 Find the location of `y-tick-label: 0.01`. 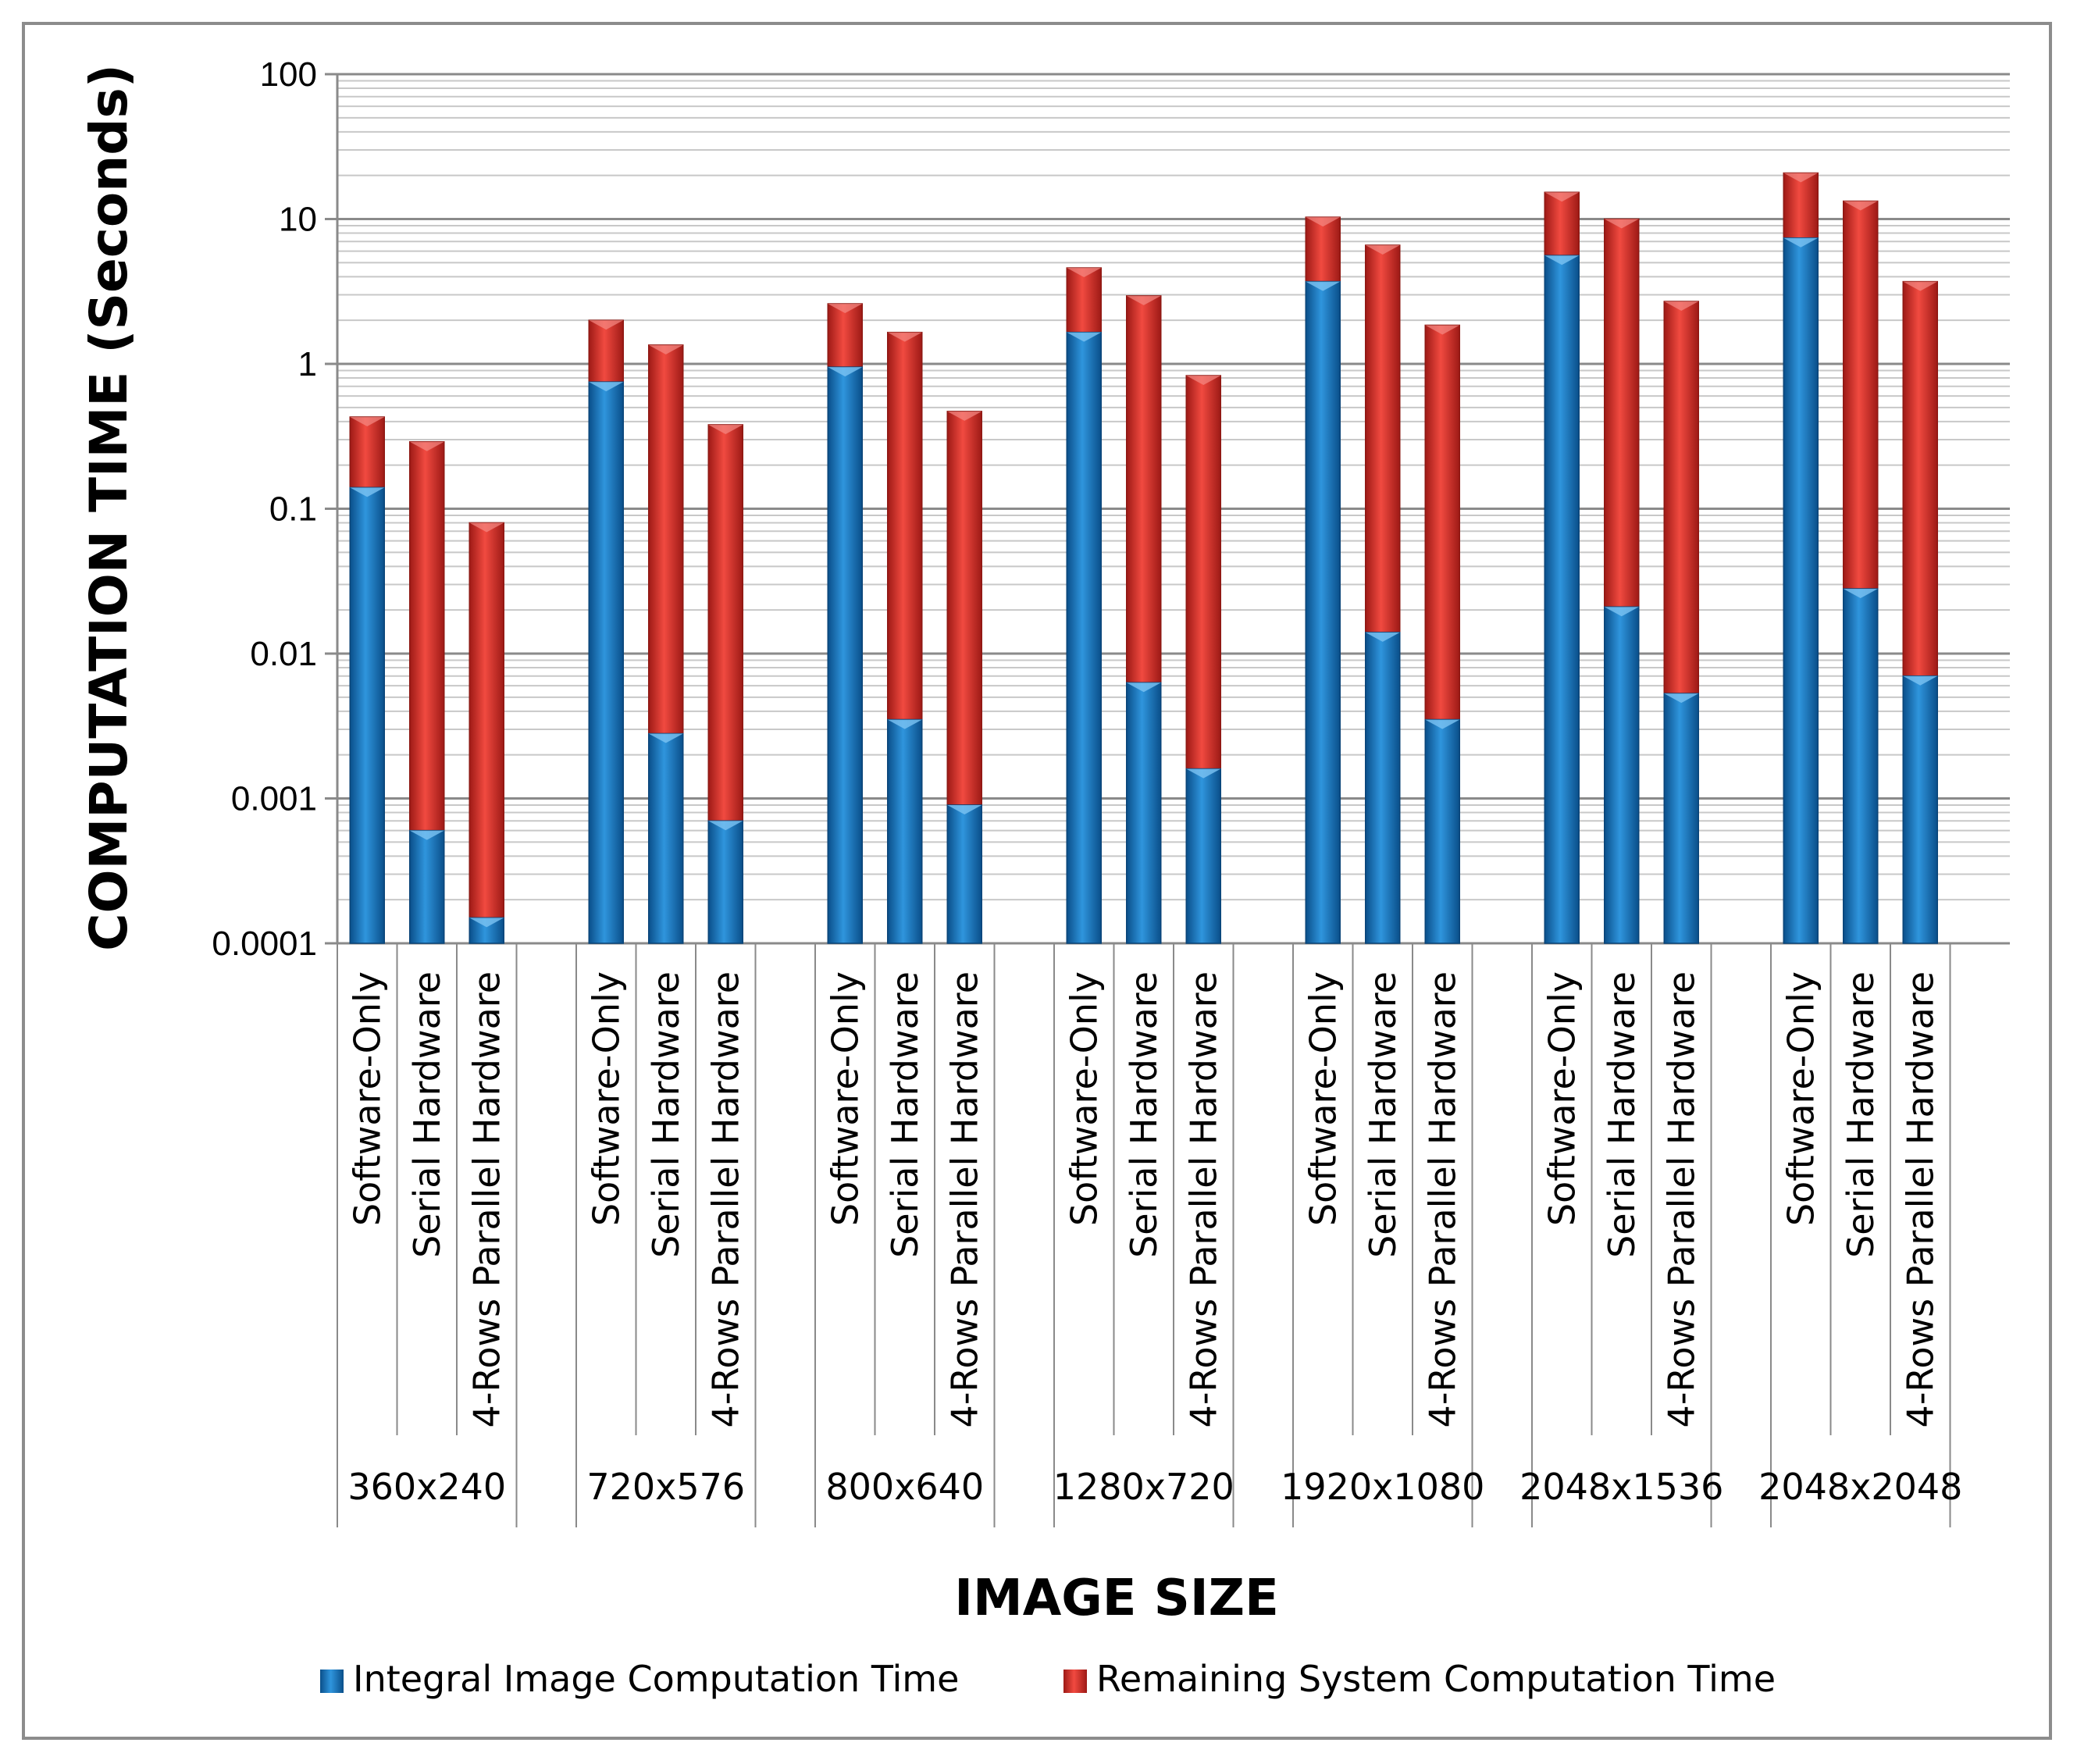

y-tick-label: 0.01 is located at coordinates (283, 654).